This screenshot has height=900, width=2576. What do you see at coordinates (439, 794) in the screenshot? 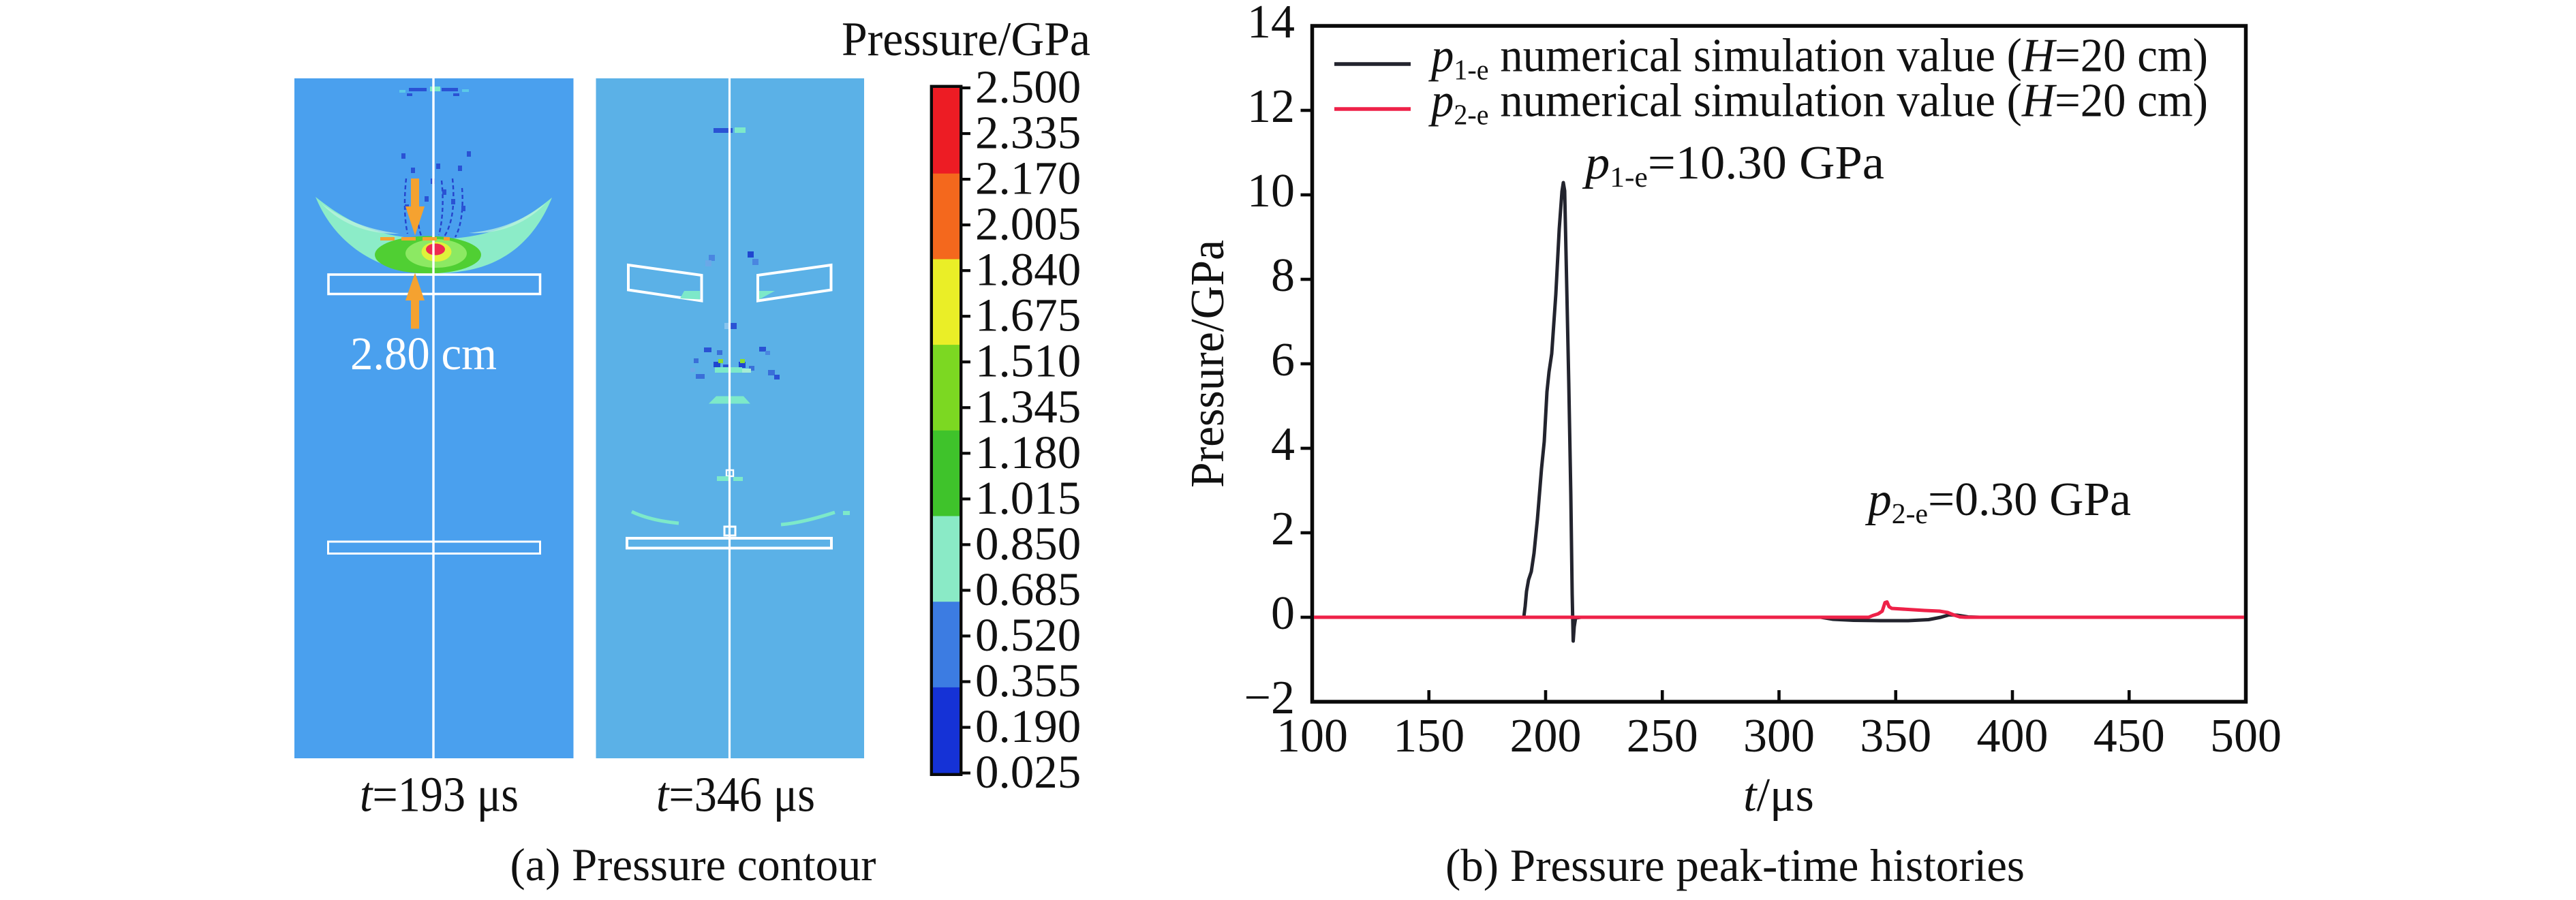
I see `svg-text: t=193 μs` at bounding box center [439, 794].